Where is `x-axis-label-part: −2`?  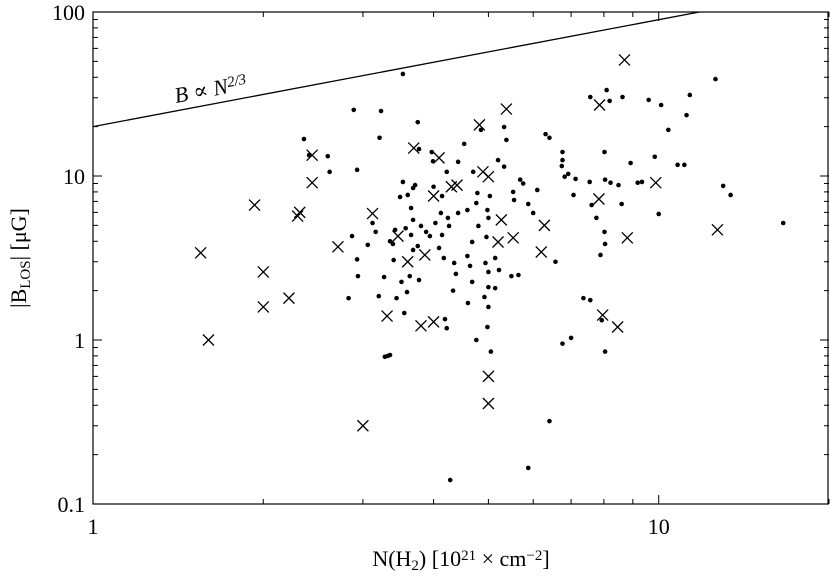 x-axis-label-part: −2 is located at coordinates (534, 556).